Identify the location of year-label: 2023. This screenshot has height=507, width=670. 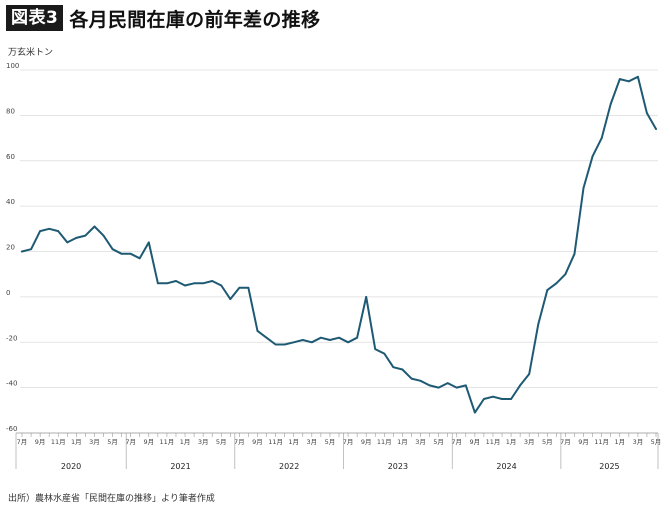
(398, 466).